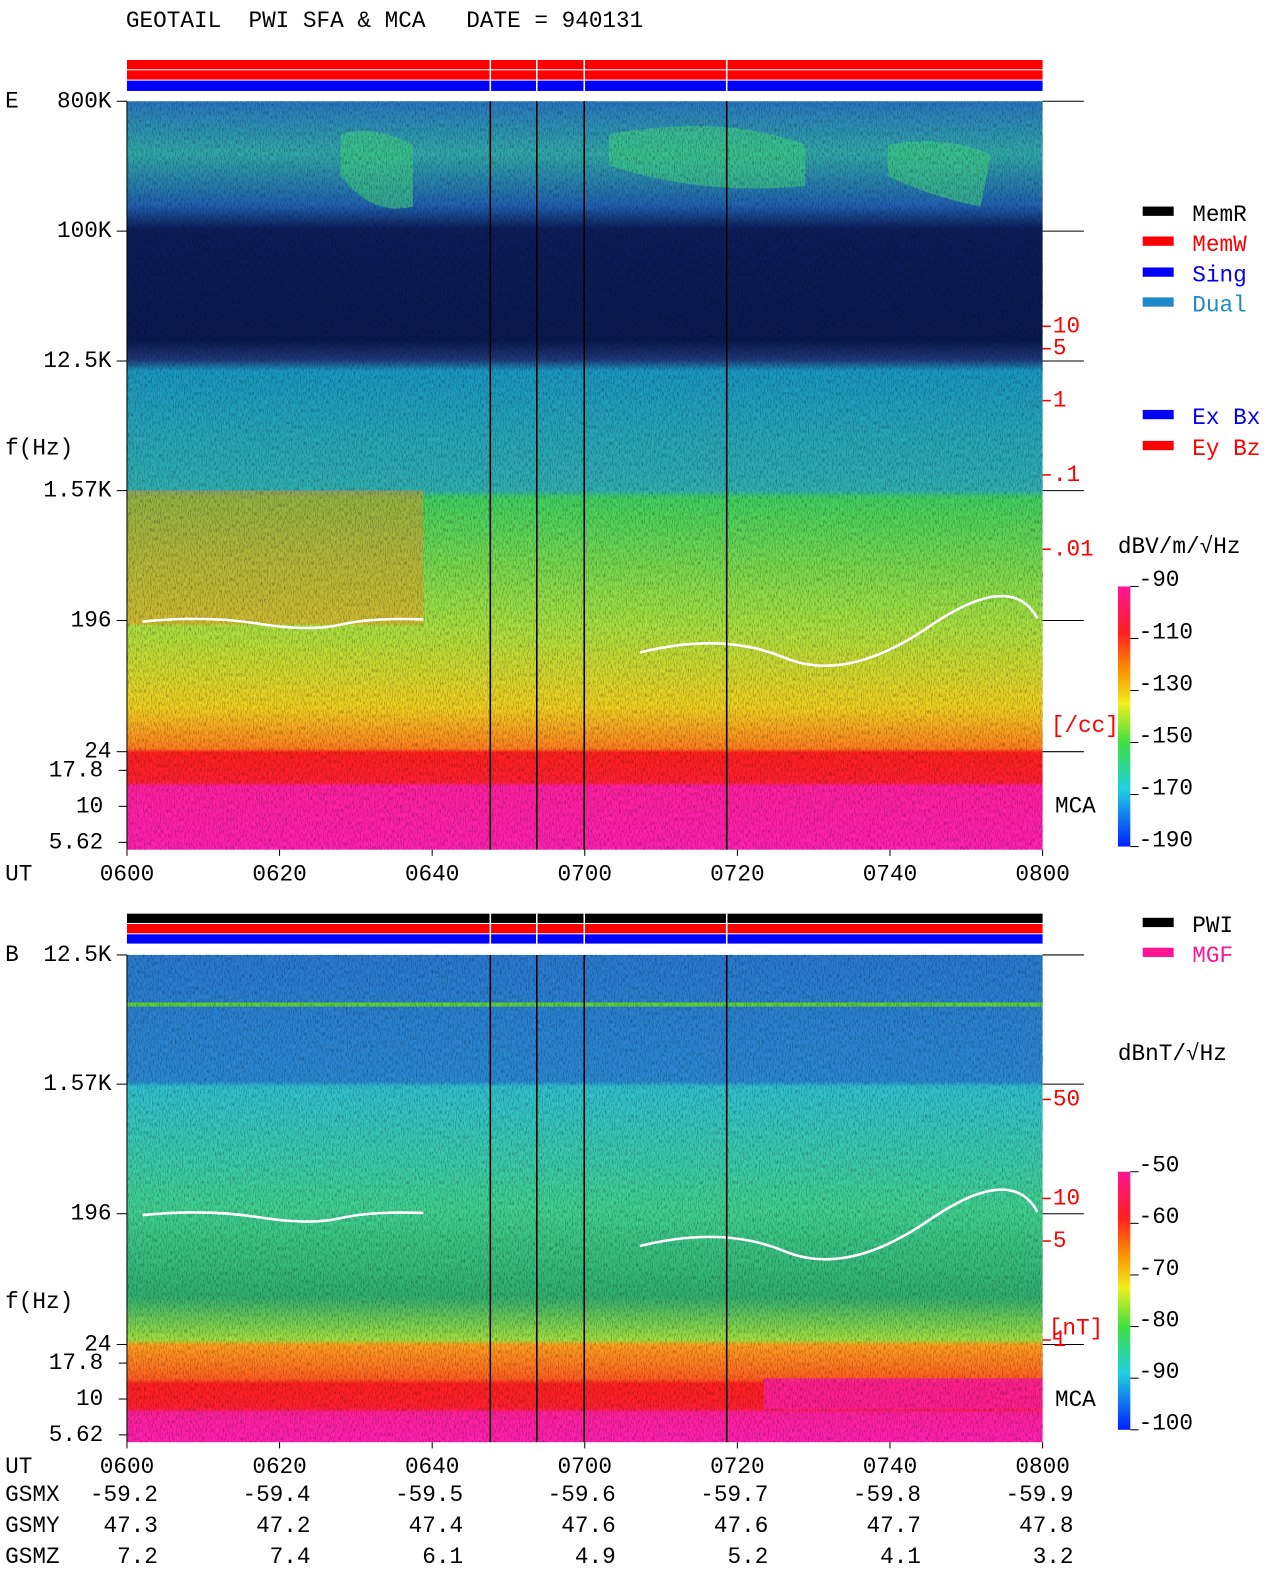 The width and height of the screenshot is (1280, 1593). What do you see at coordinates (1166, 840) in the screenshot?
I see `colorbar-tick-label: -190` at bounding box center [1166, 840].